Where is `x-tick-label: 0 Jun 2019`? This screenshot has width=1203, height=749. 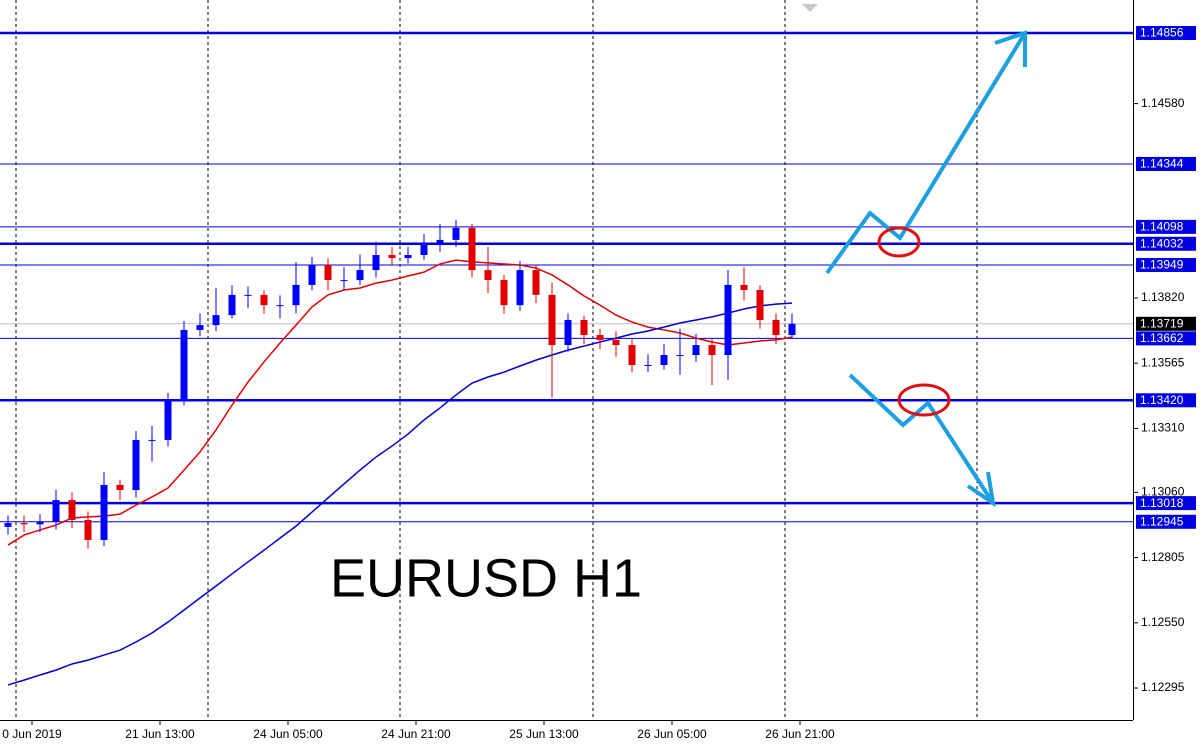 x-tick-label: 0 Jun 2019 is located at coordinates (32, 734).